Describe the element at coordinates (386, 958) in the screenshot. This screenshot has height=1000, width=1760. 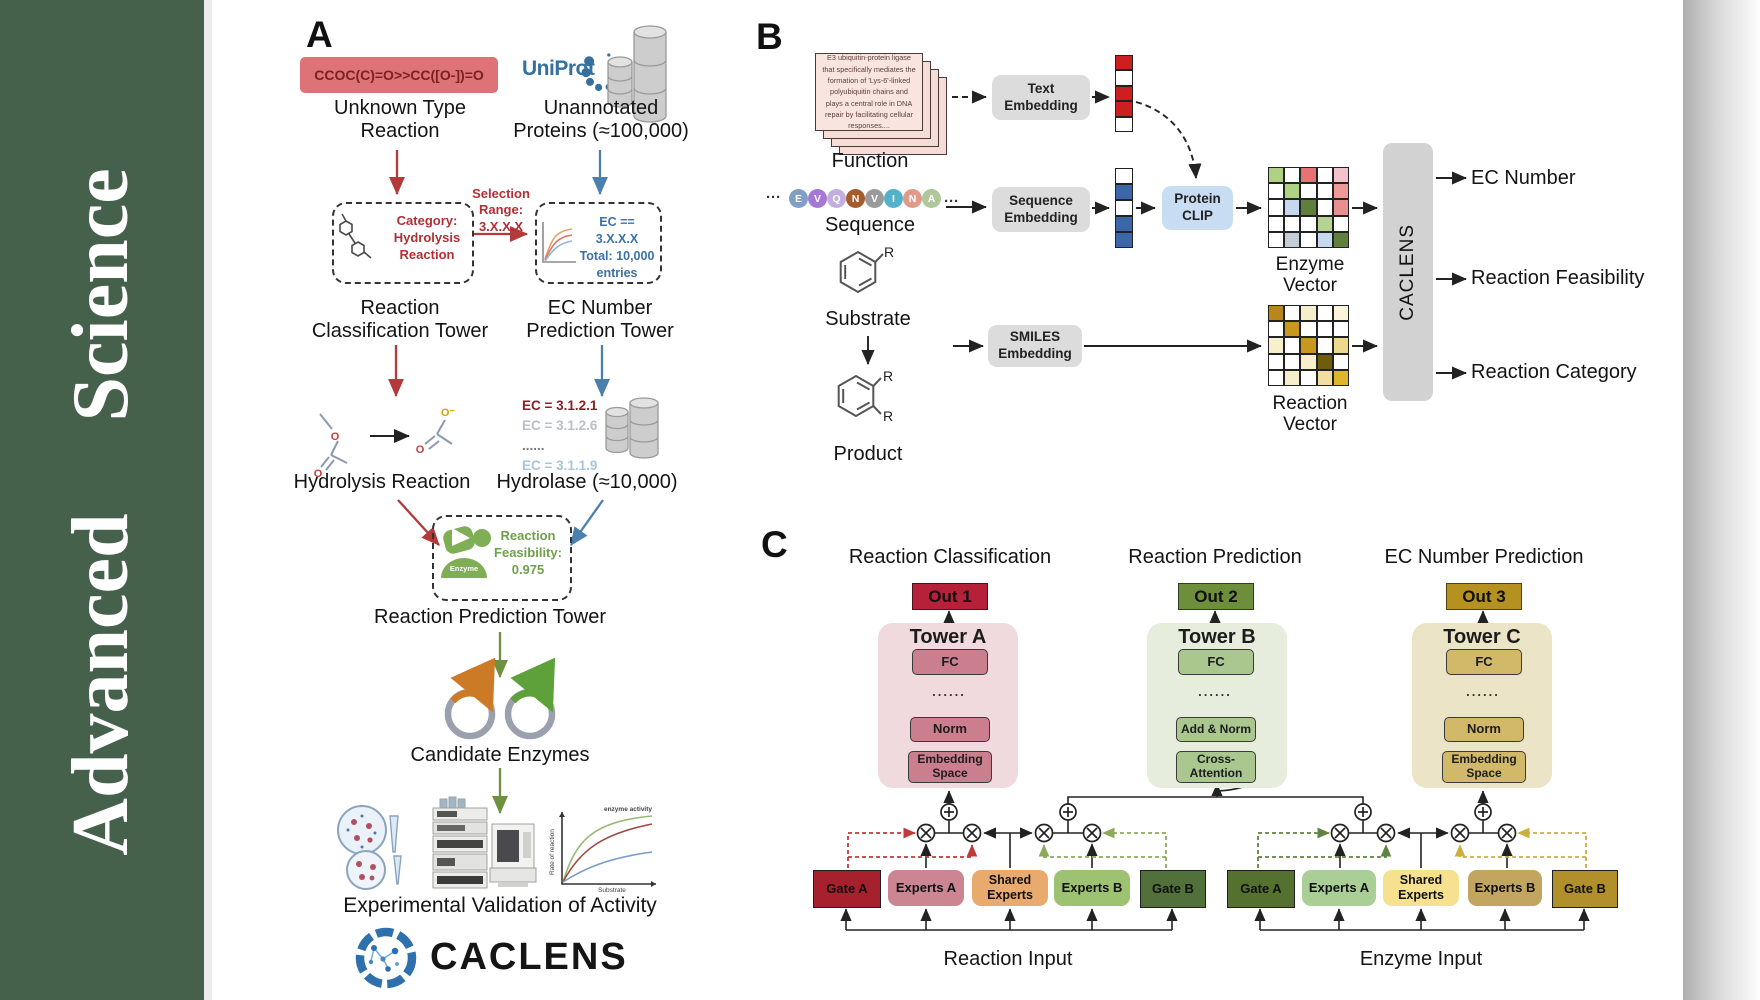
I see `caclens-logo-icon` at that location.